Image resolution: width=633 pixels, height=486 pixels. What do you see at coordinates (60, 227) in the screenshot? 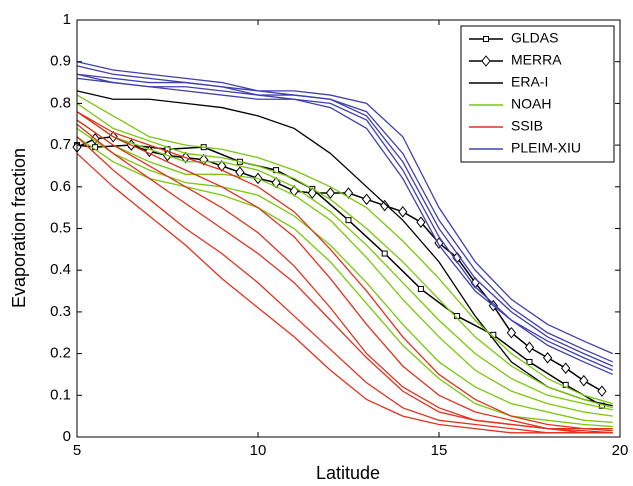
I see `y-tick-label: 0.5` at bounding box center [60, 227].